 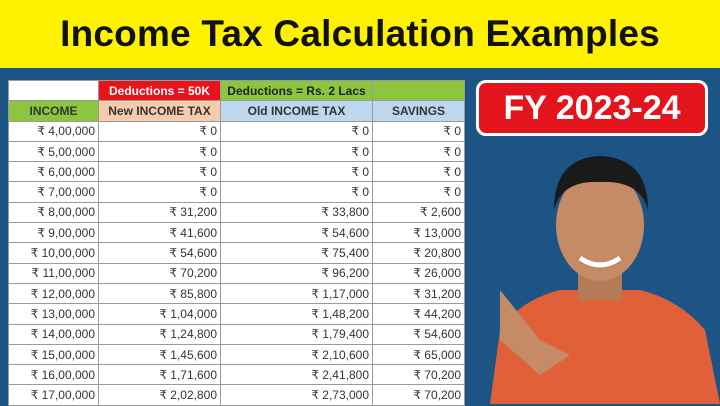 What do you see at coordinates (296, 90) in the screenshot?
I see `deduction-old: Deductions = Rs. 2 Lacs` at bounding box center [296, 90].